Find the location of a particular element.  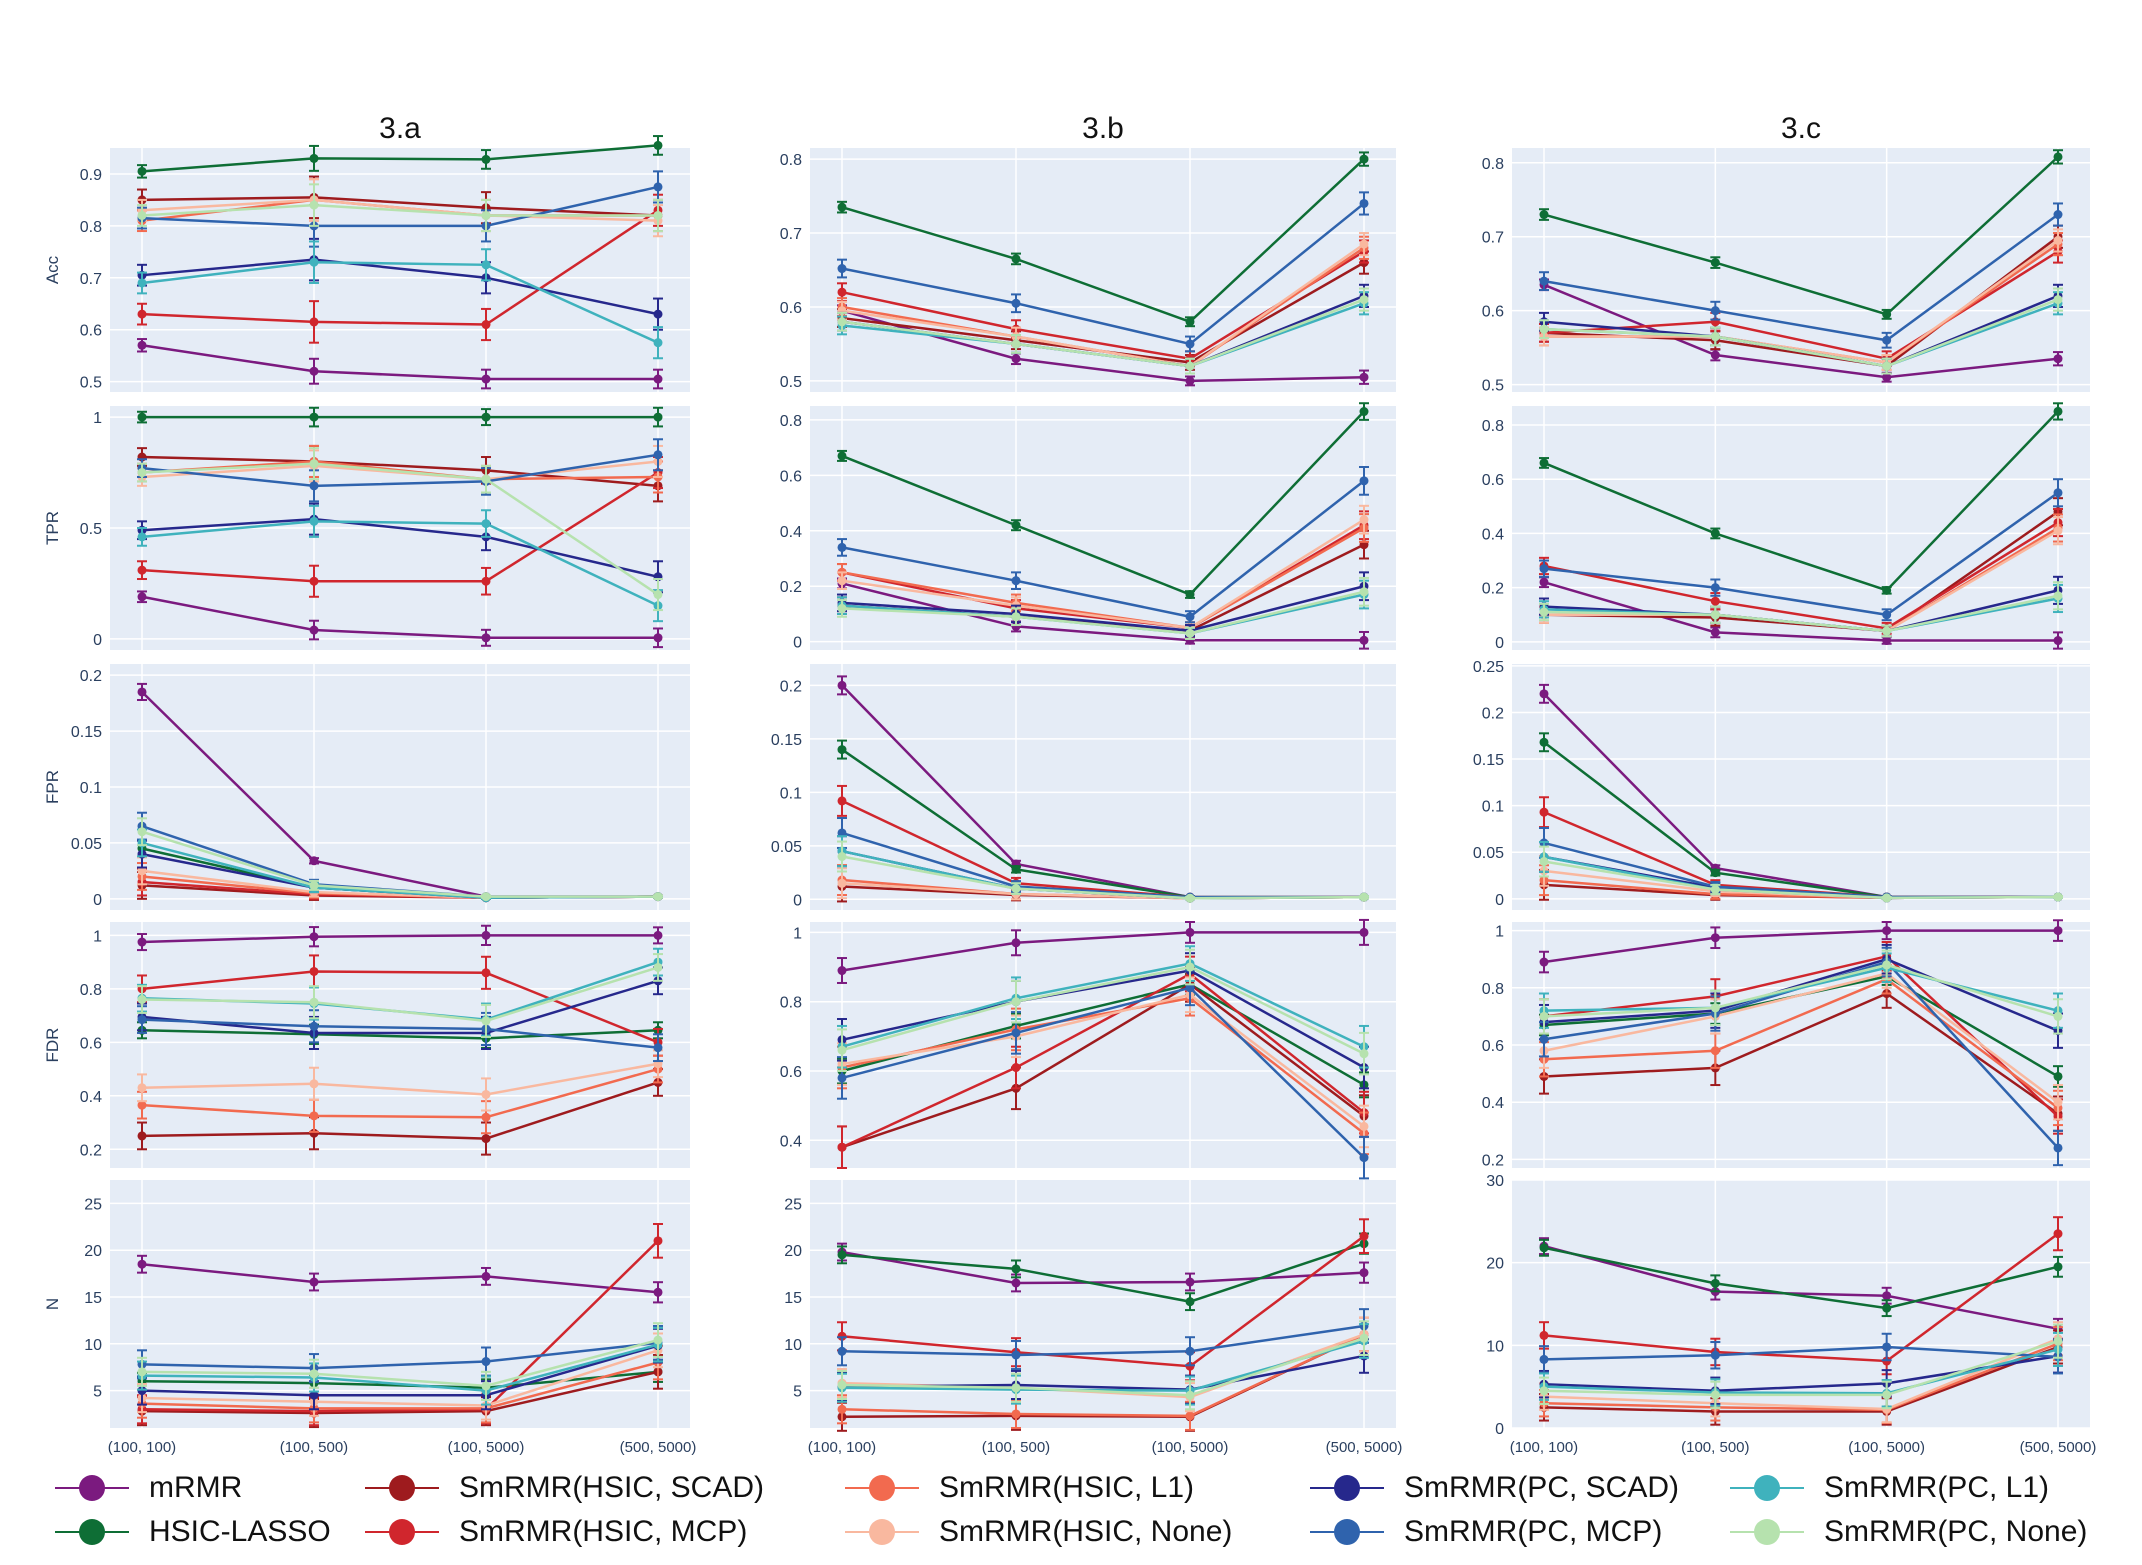

y-tick-label: 0.6 is located at coordinates (791, 1072).